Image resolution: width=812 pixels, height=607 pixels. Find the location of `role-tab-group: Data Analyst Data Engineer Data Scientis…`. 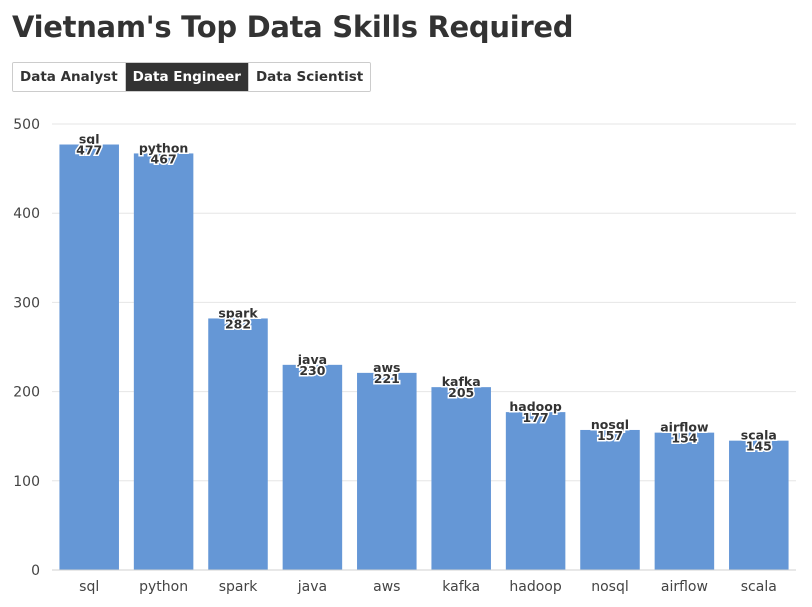

role-tab-group: Data Analyst Data Engineer Data Scientis… is located at coordinates (192, 77).